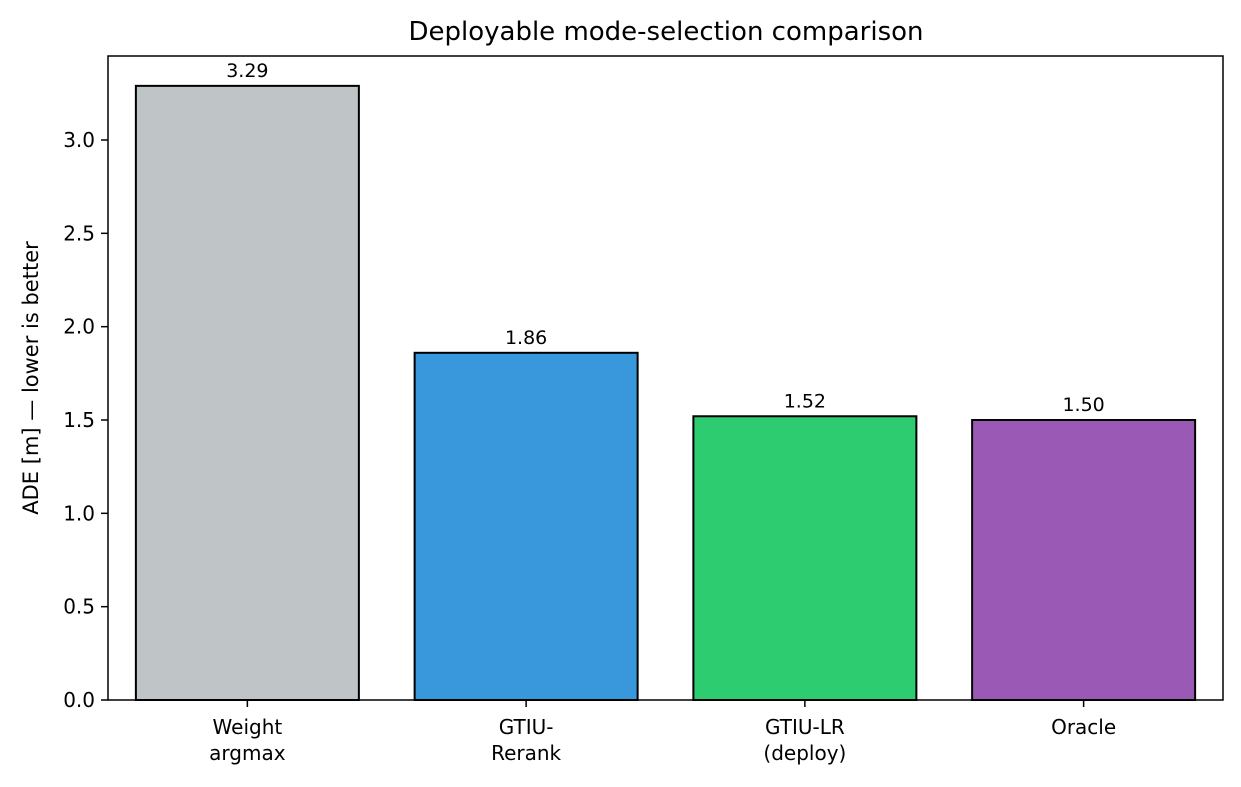  I want to click on x-tick-label-2: GTIU-LR (deploy), so click(804, 740).